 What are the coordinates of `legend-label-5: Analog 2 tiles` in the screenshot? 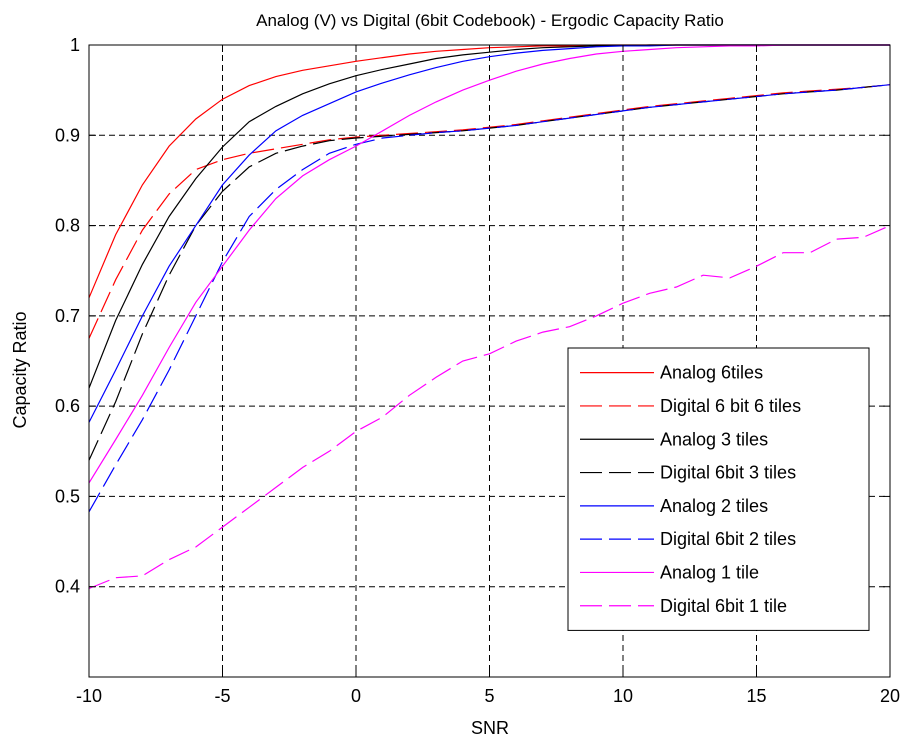 It's located at (714, 506).